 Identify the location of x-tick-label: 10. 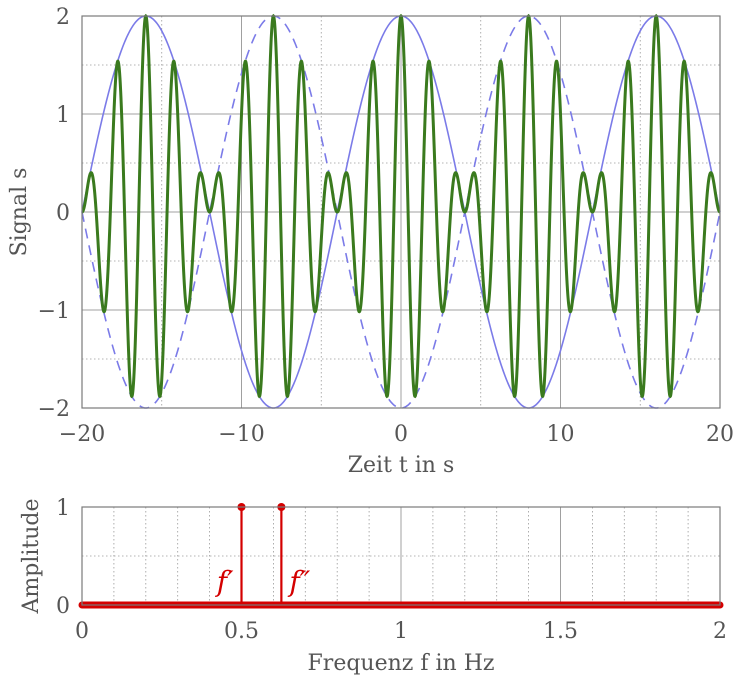
(561, 434).